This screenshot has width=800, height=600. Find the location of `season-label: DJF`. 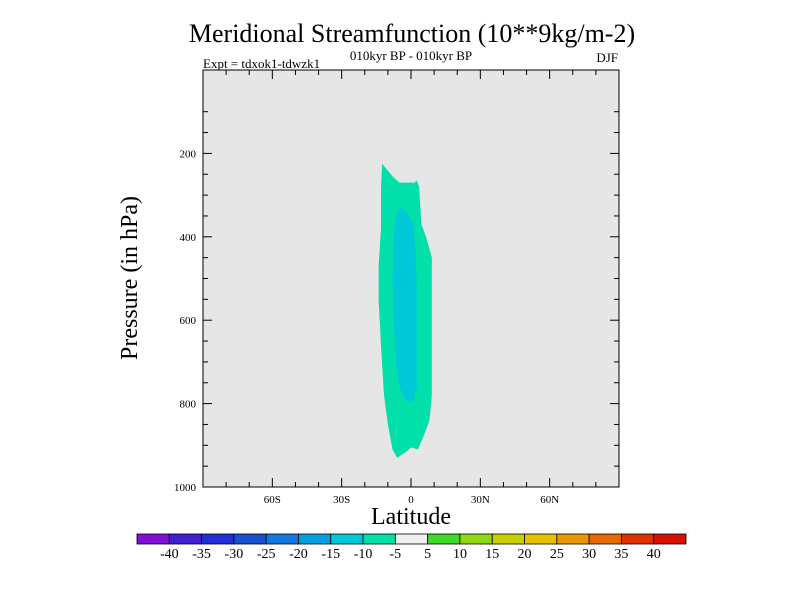

season-label: DJF is located at coordinates (607, 57).